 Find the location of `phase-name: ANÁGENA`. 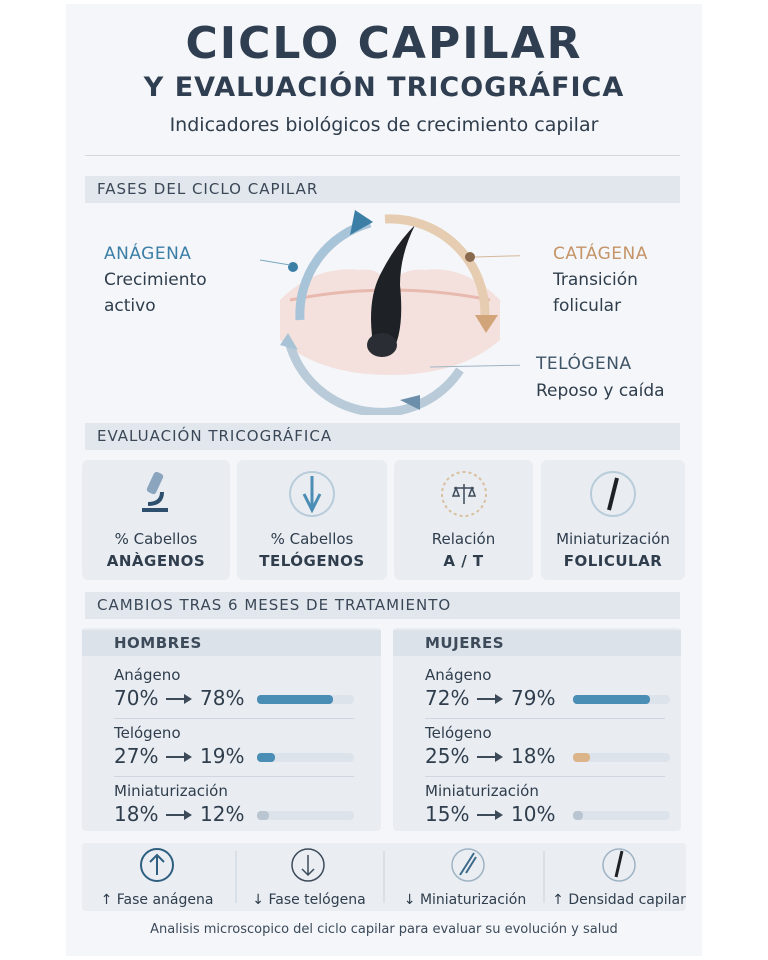

phase-name: ANÁGENA is located at coordinates (148, 254).